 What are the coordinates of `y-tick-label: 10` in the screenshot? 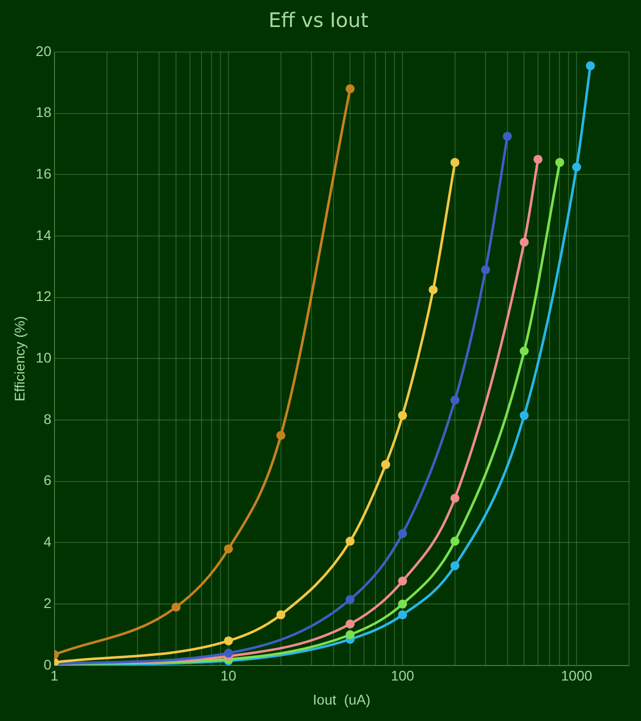 It's located at (44, 358).